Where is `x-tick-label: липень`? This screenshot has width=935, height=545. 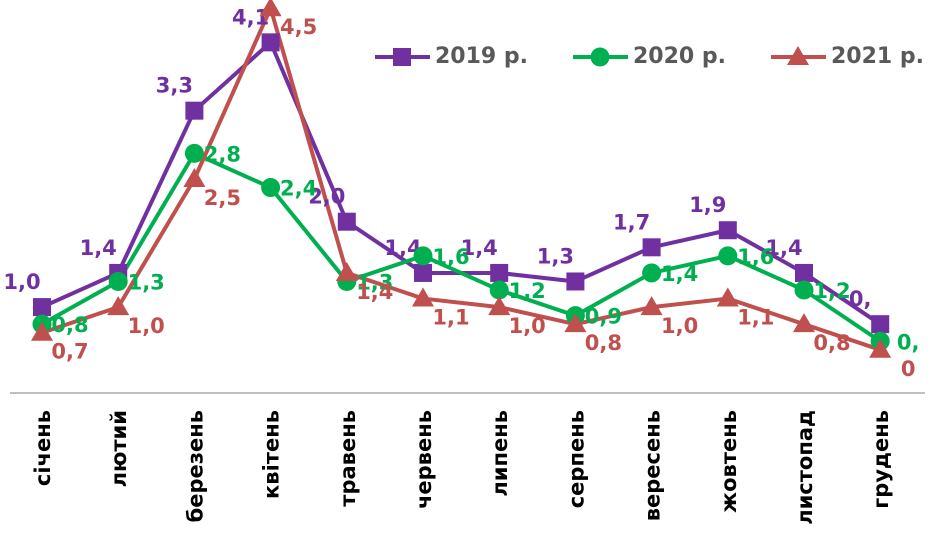 x-tick-label: липень is located at coordinates (500, 453).